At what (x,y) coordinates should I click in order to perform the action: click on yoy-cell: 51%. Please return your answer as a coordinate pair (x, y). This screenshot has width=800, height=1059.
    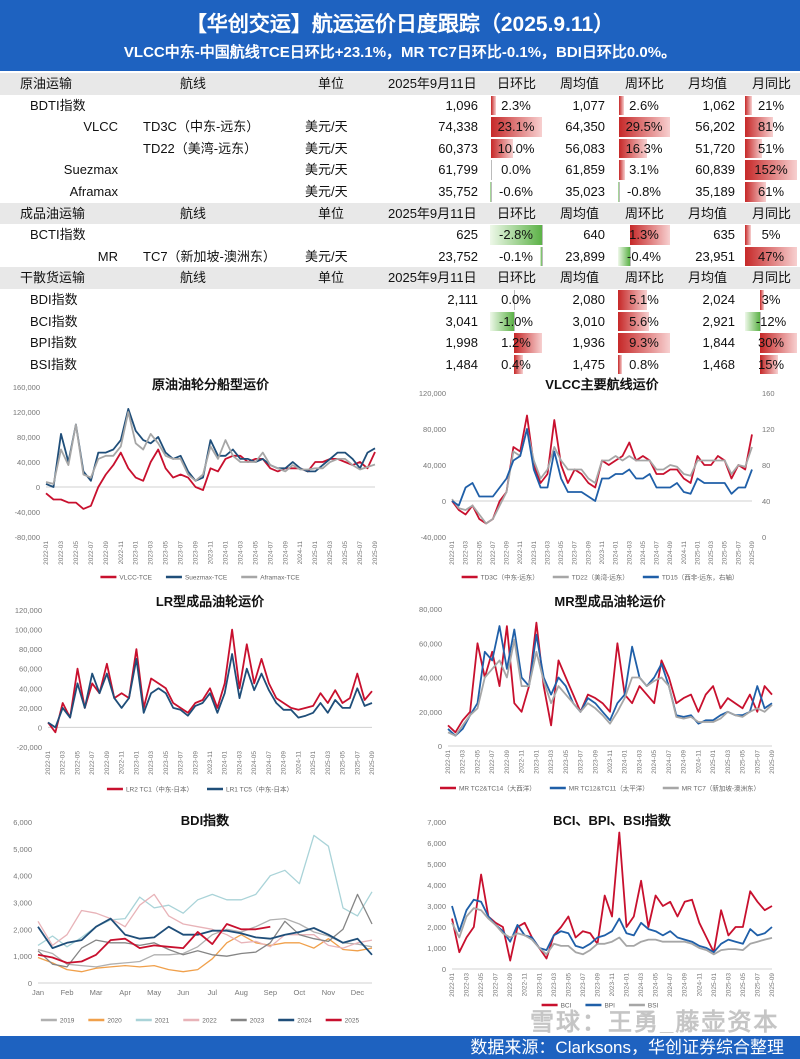
    Looking at the image, I should click on (771, 148).